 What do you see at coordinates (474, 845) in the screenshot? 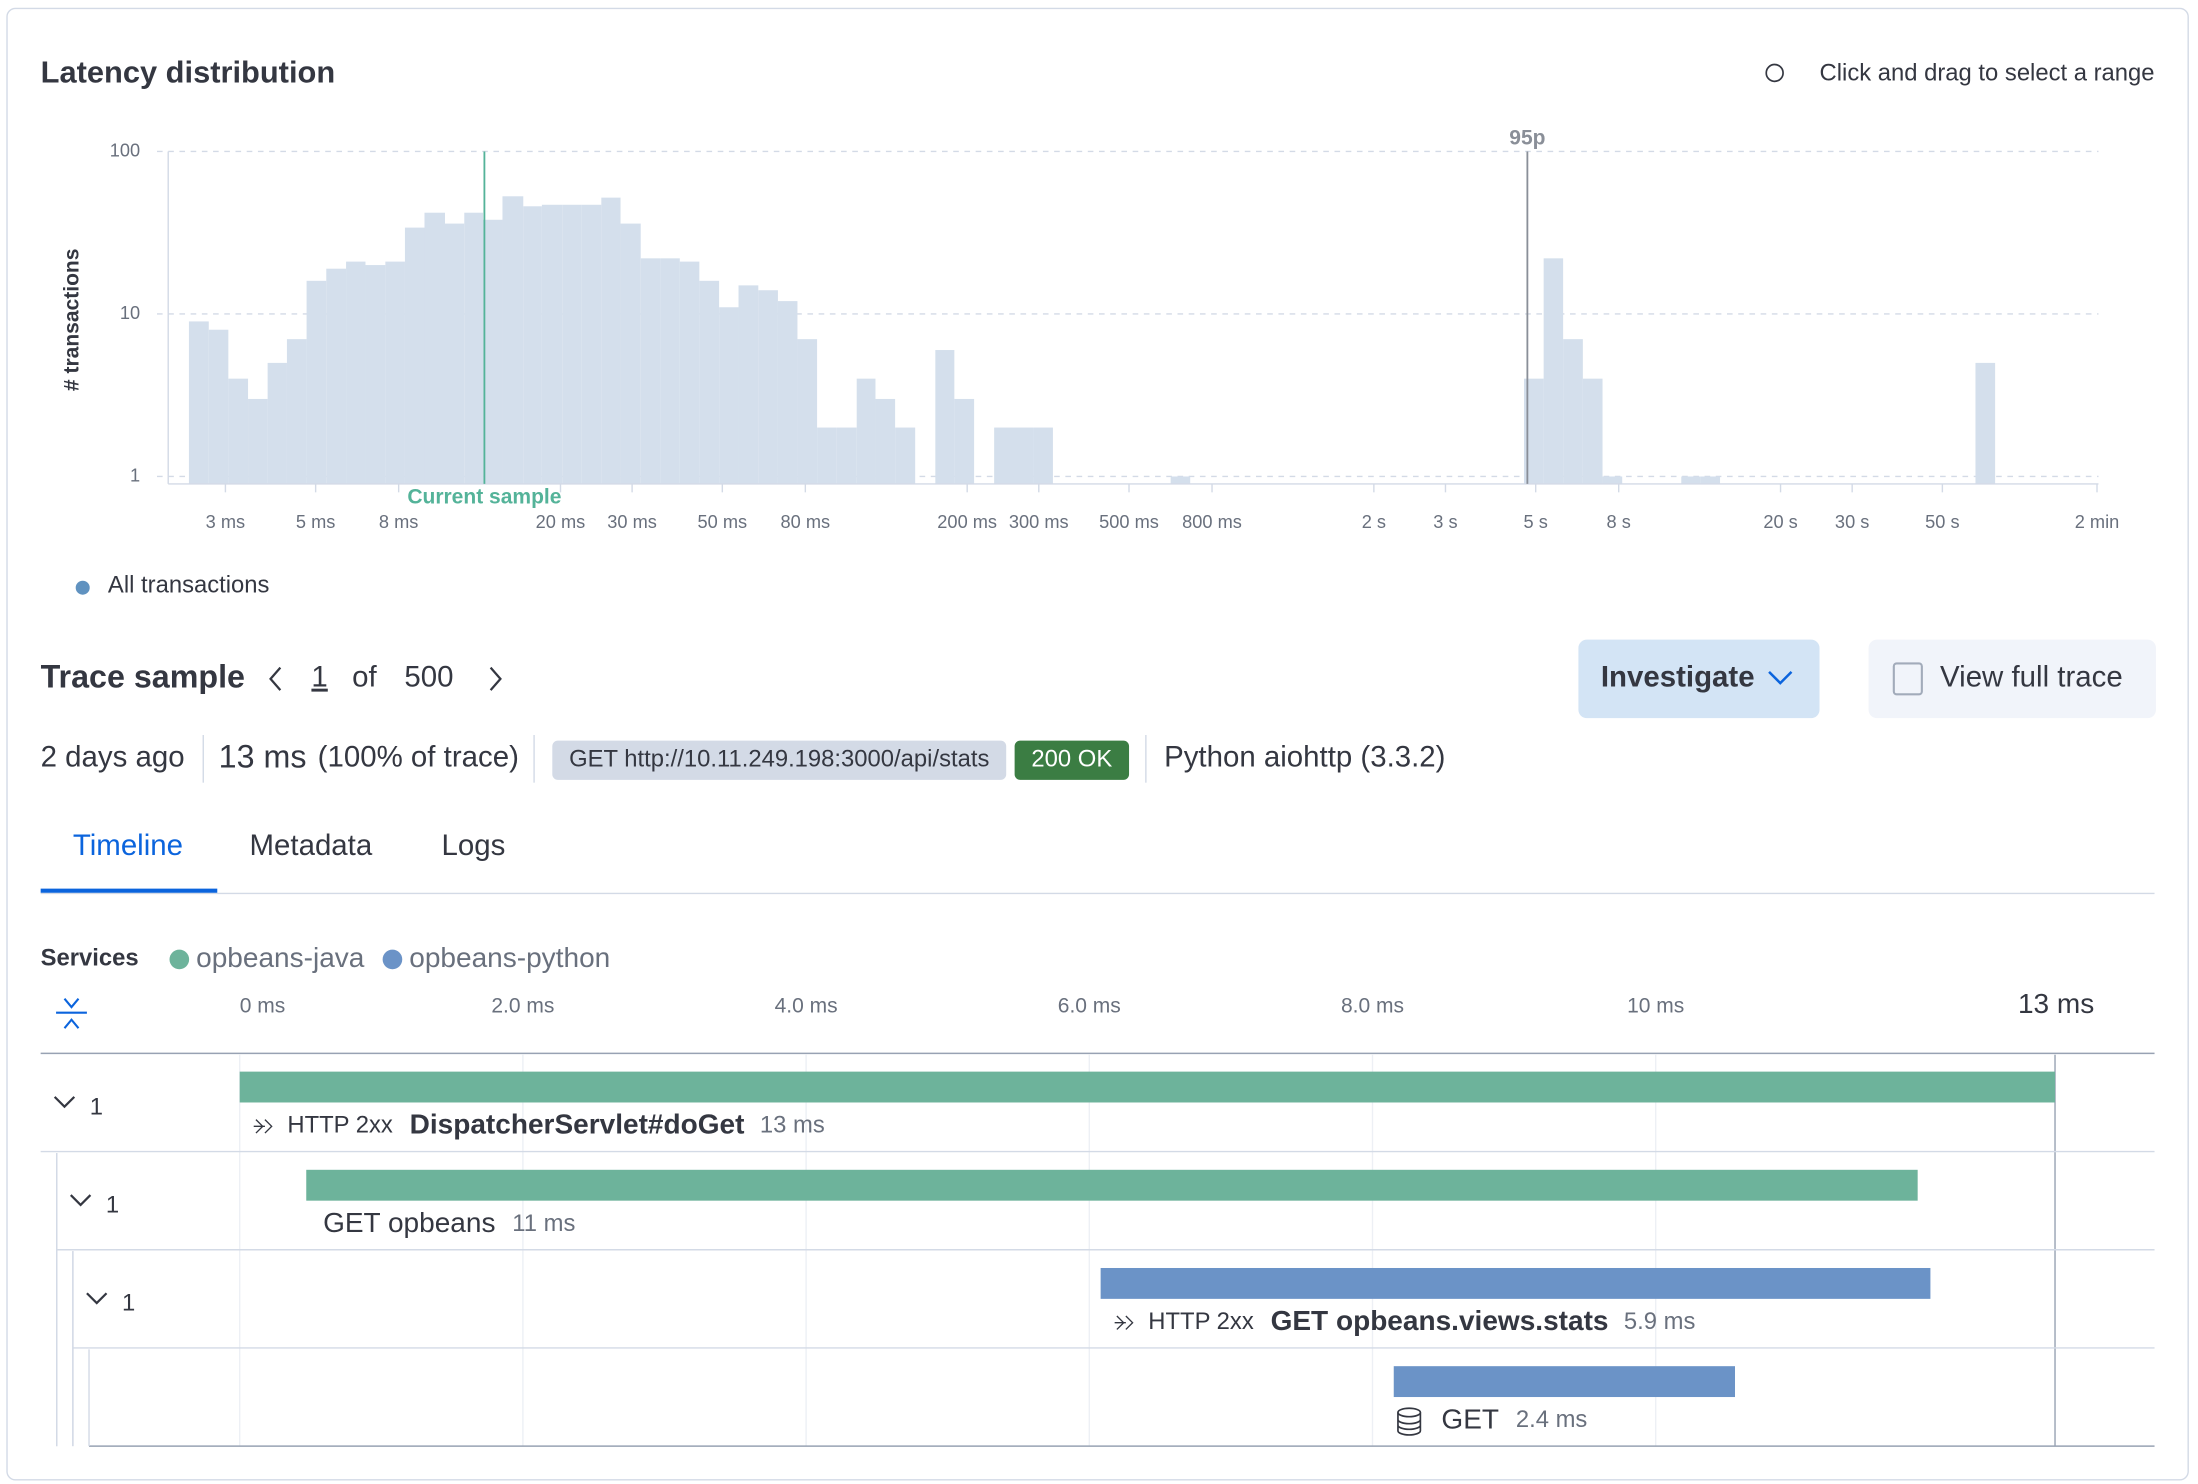
I see `tab: Logs` at bounding box center [474, 845].